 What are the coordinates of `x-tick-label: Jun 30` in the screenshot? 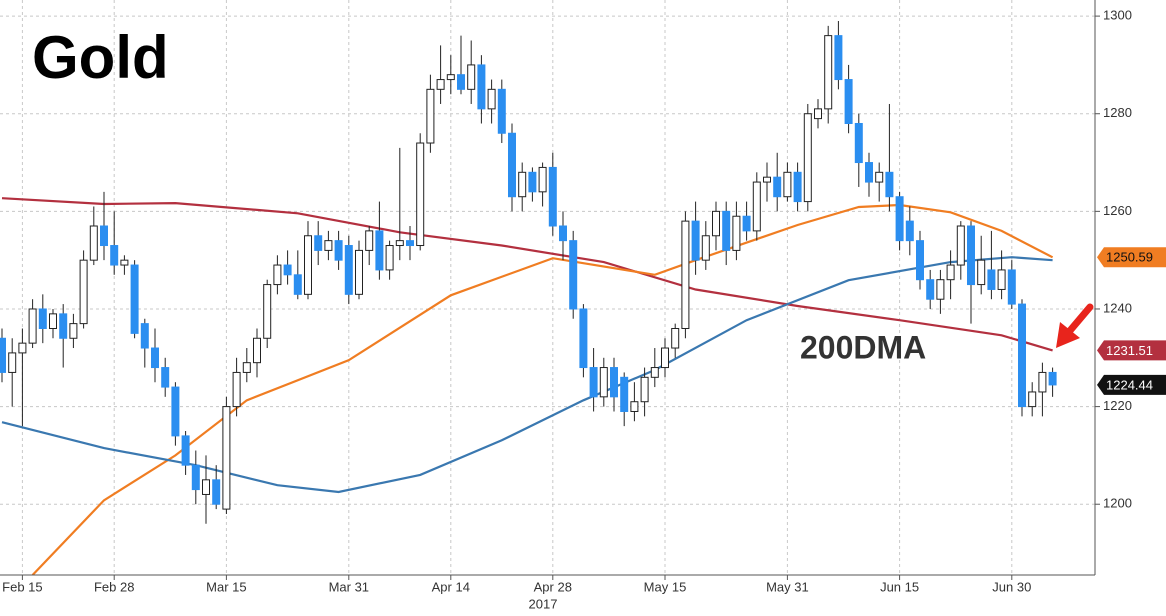 It's located at (1011, 586).